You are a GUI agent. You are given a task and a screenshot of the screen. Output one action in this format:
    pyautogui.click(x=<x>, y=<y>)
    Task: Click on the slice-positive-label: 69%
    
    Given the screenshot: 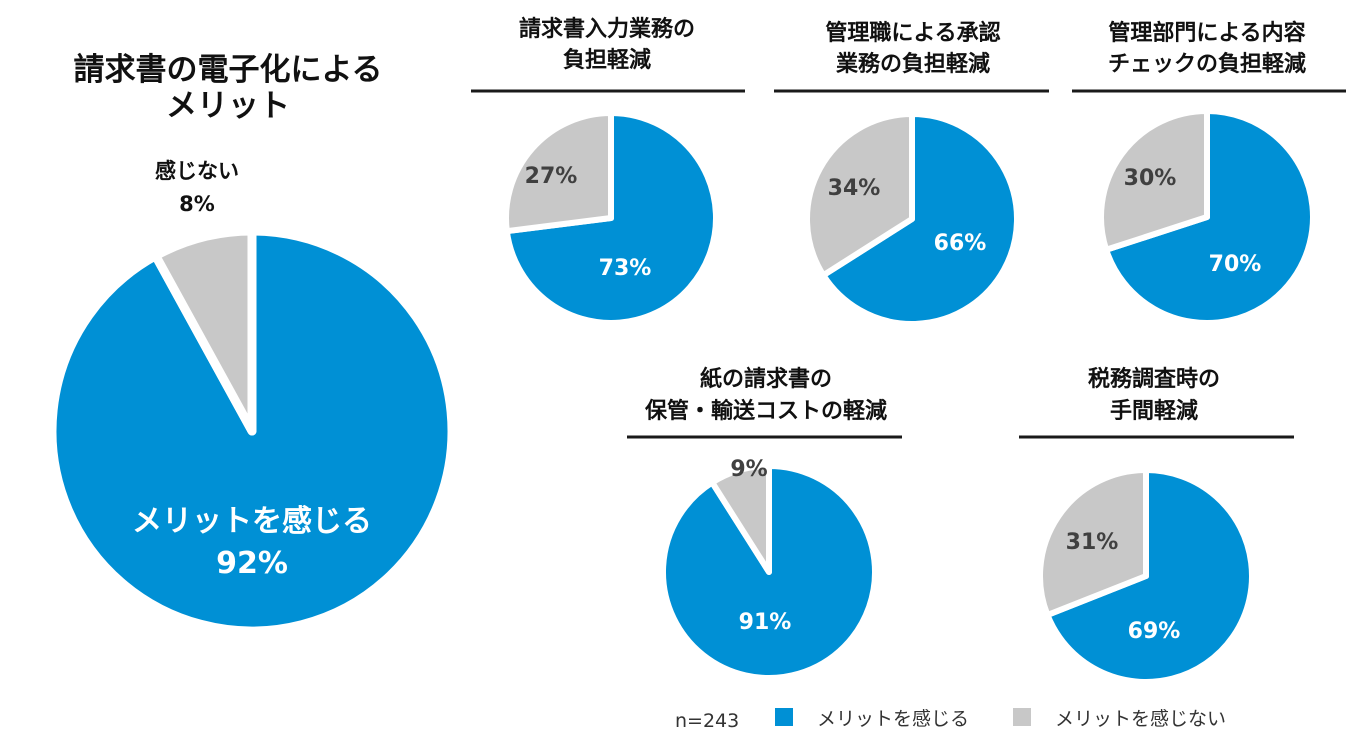 What is the action you would take?
    pyautogui.click(x=1154, y=631)
    